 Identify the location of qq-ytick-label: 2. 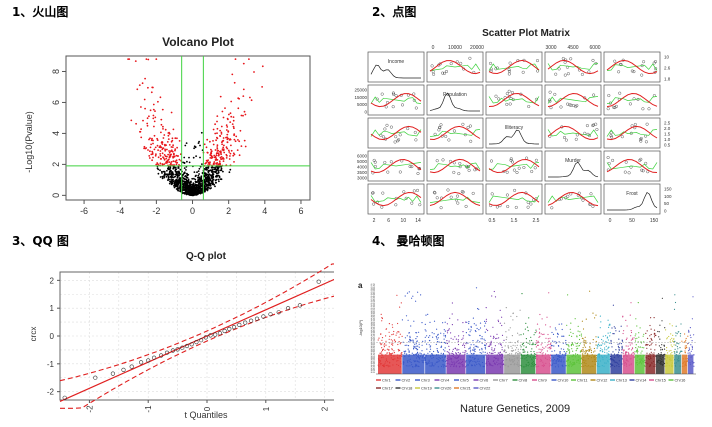
(52, 280).